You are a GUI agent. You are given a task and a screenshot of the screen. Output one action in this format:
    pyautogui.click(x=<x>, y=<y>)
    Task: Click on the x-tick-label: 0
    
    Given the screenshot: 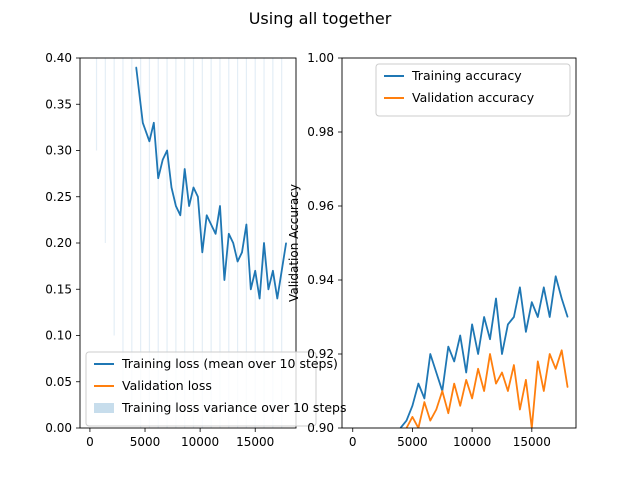 What is the action you would take?
    pyautogui.click(x=353, y=442)
    